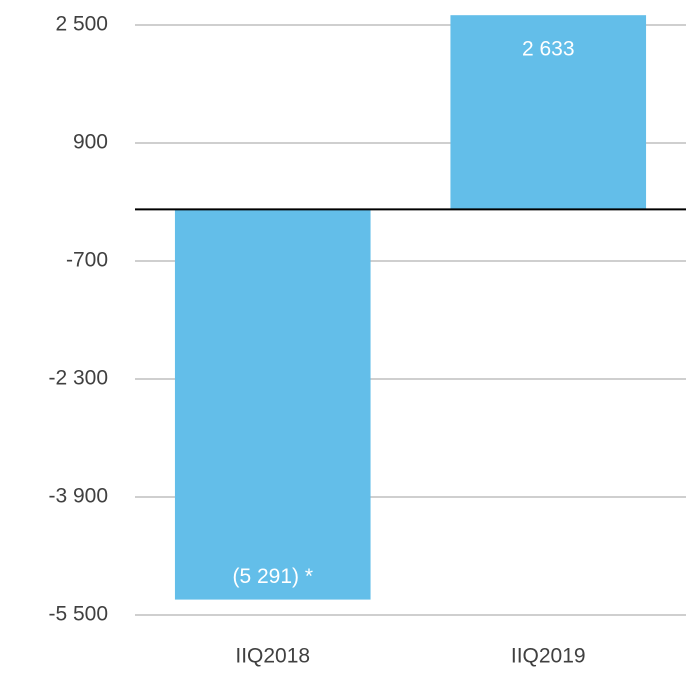  I want to click on x-tick-label: IIQ2018, so click(272, 656).